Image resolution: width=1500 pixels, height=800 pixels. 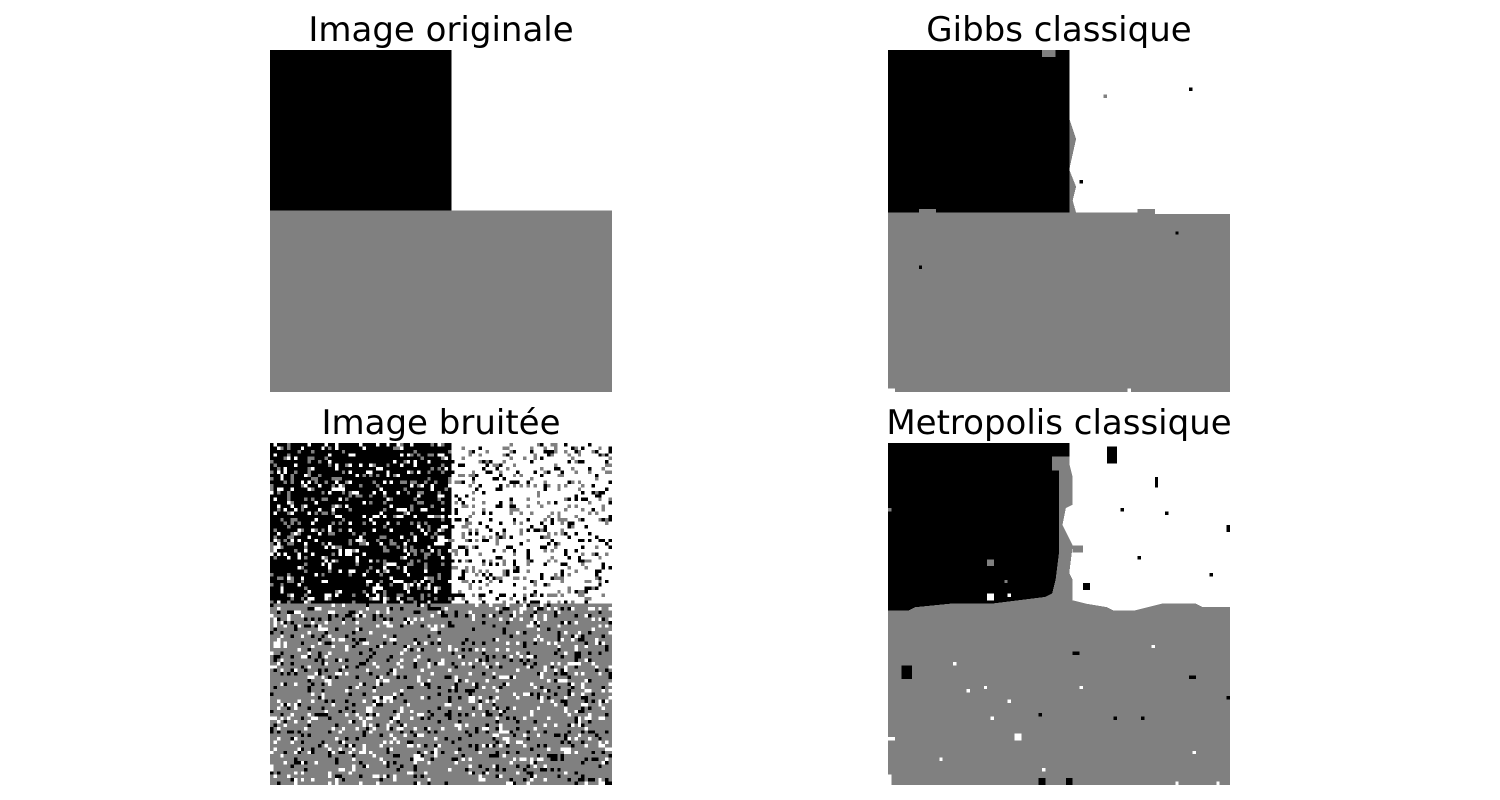 What do you see at coordinates (441, 30) in the screenshot?
I see `panel-title-original: Image originale` at bounding box center [441, 30].